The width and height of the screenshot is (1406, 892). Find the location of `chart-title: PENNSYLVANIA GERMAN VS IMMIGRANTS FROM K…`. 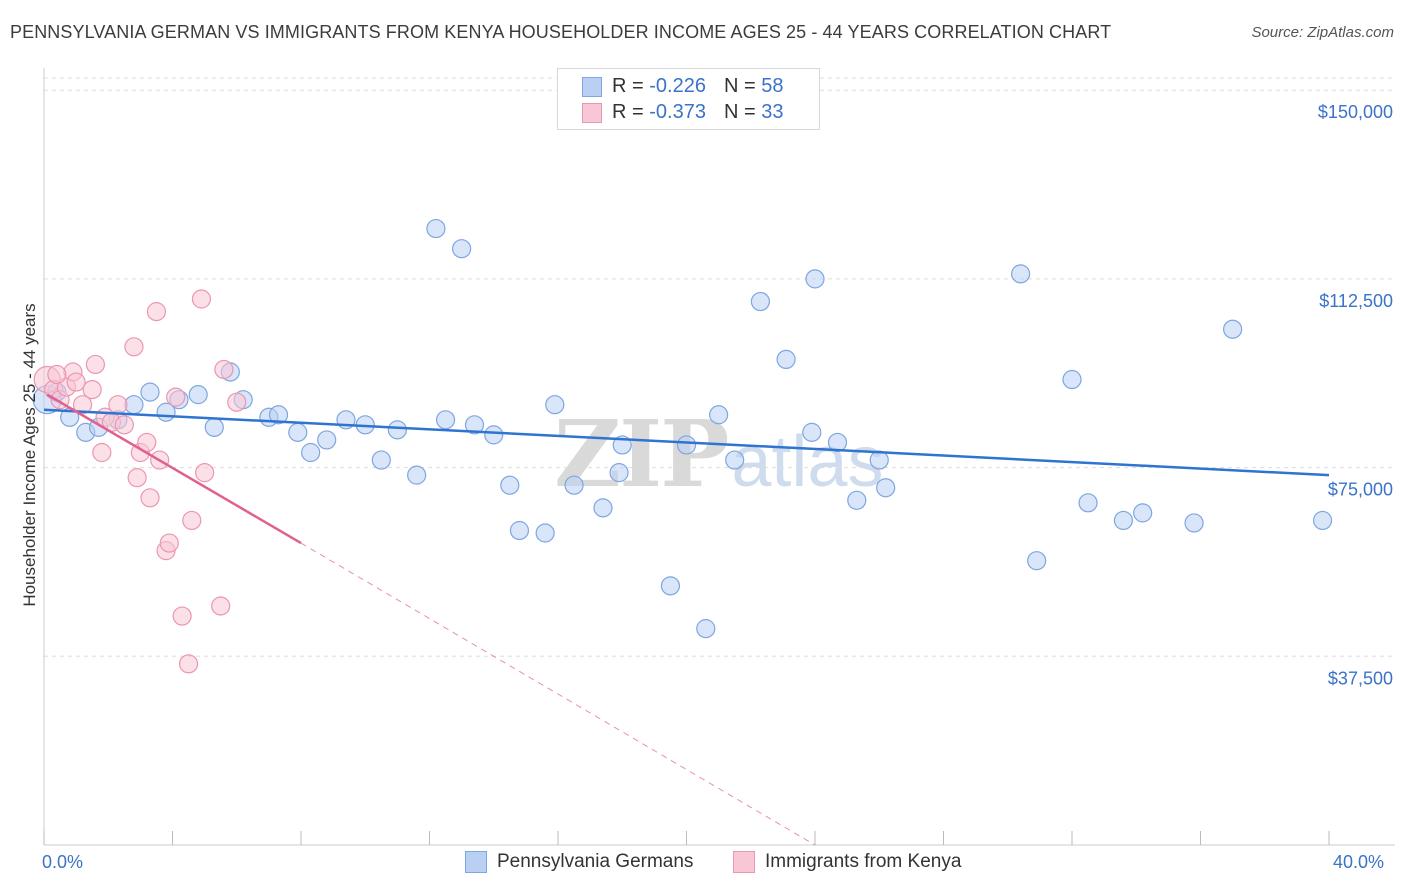

chart-title: PENNSYLVANIA GERMAN VS IMMIGRANTS FROM K… is located at coordinates (561, 32).